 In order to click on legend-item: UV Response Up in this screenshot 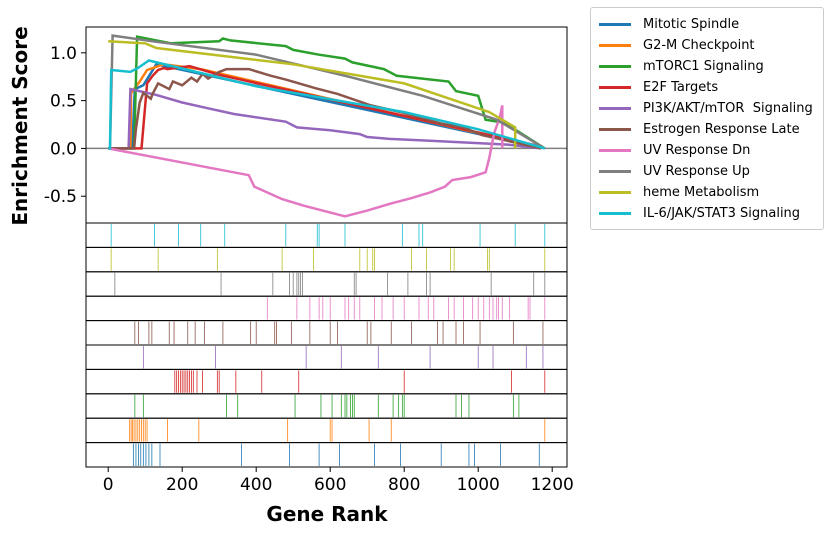, I will do `click(707, 171)`.